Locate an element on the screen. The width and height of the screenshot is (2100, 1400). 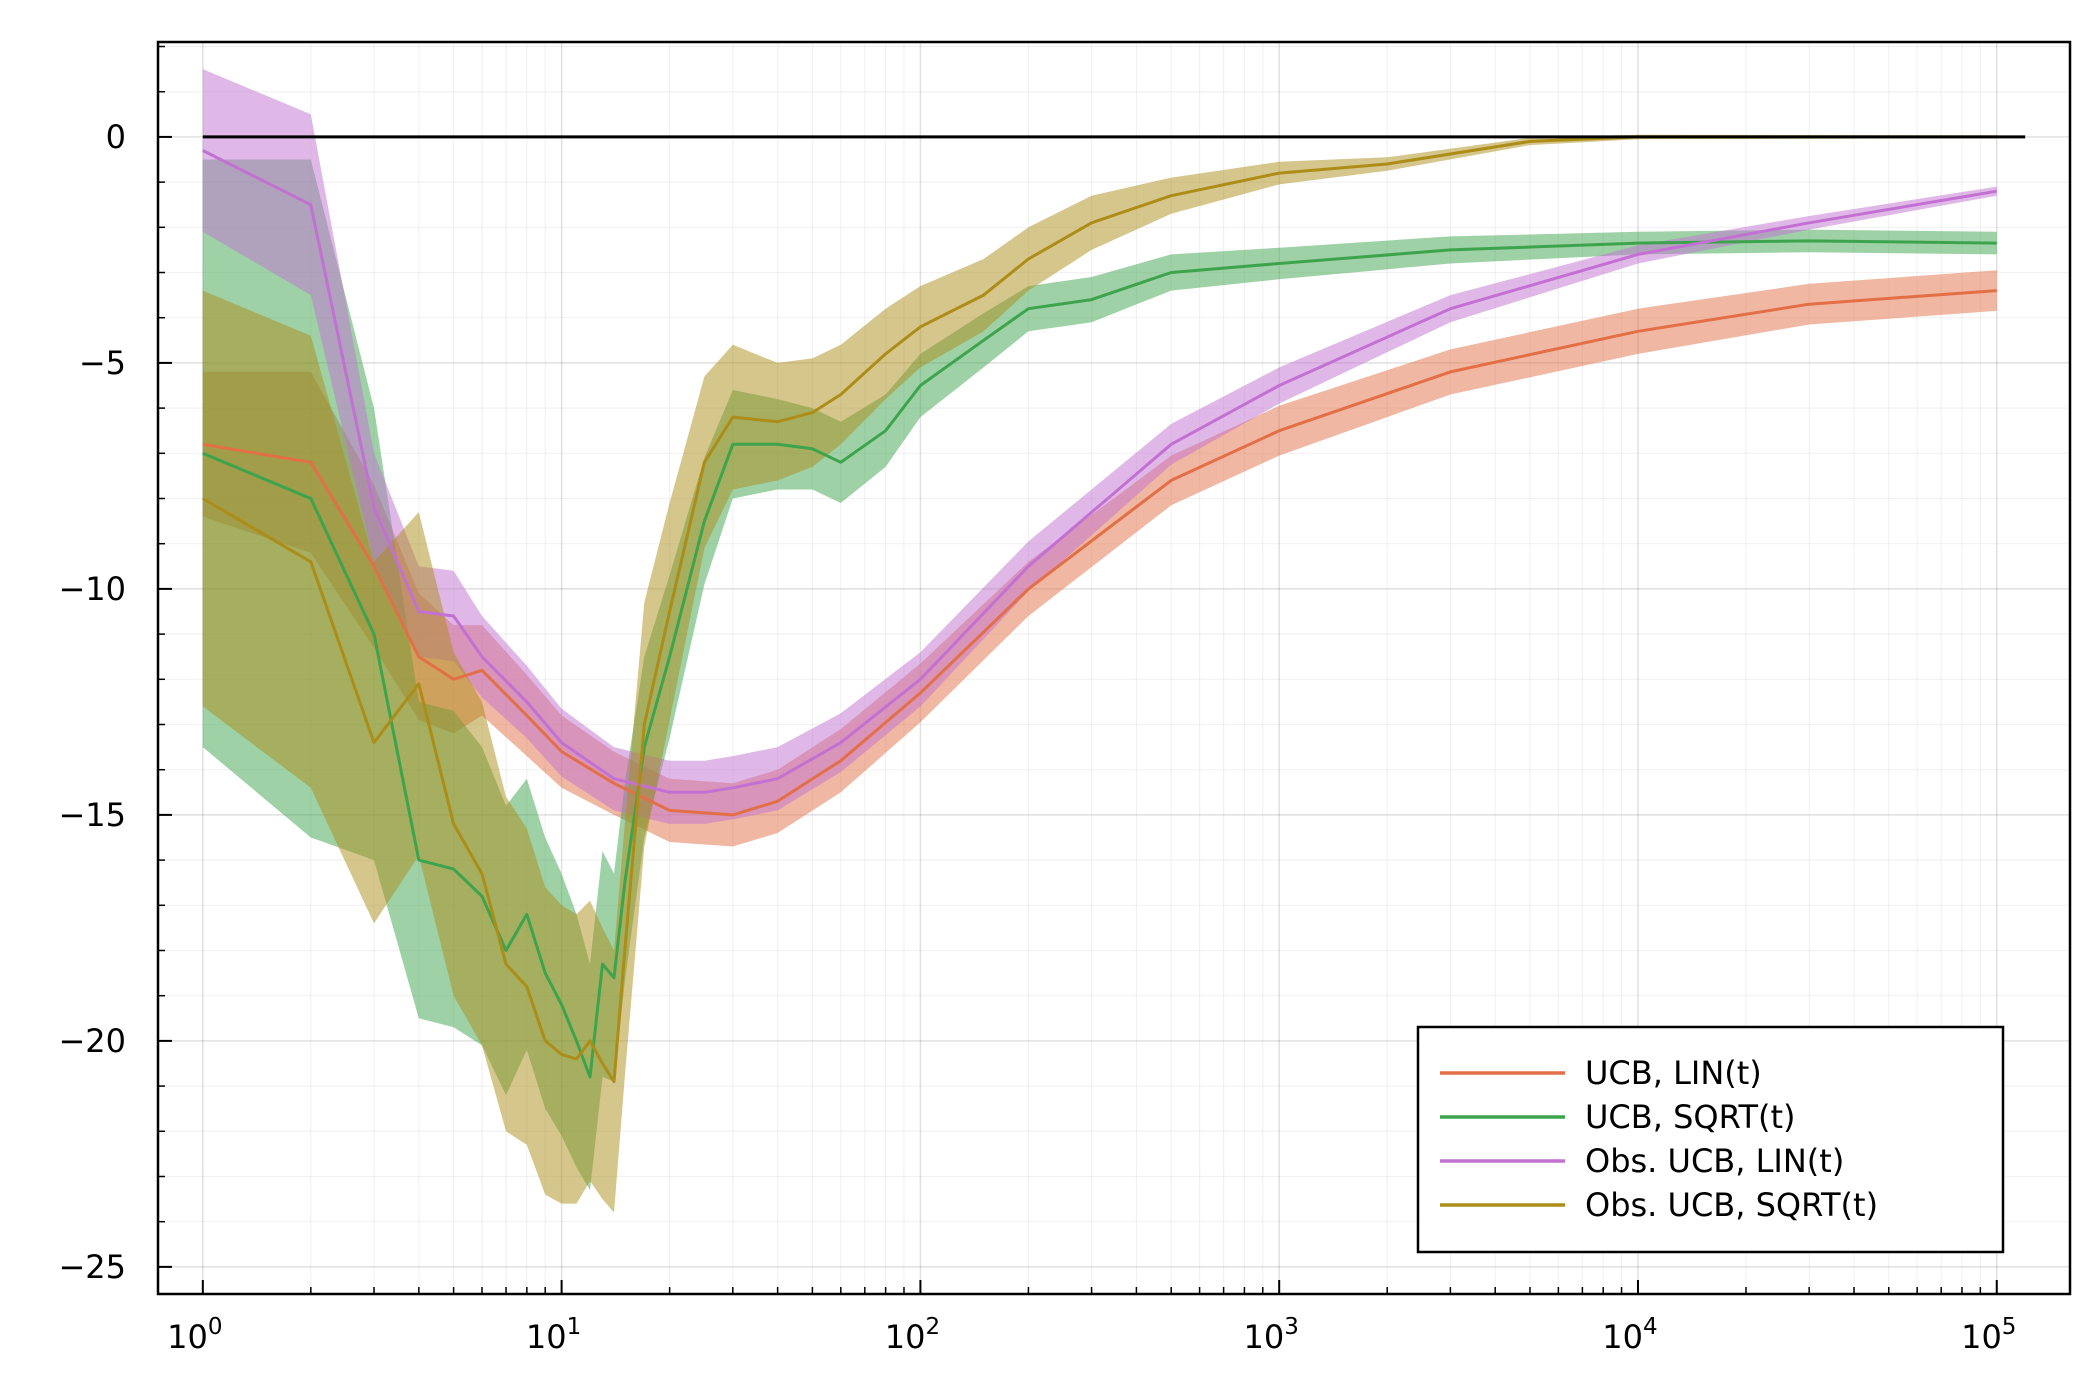
x-tick-exponent: 2 is located at coordinates (932, 1327).